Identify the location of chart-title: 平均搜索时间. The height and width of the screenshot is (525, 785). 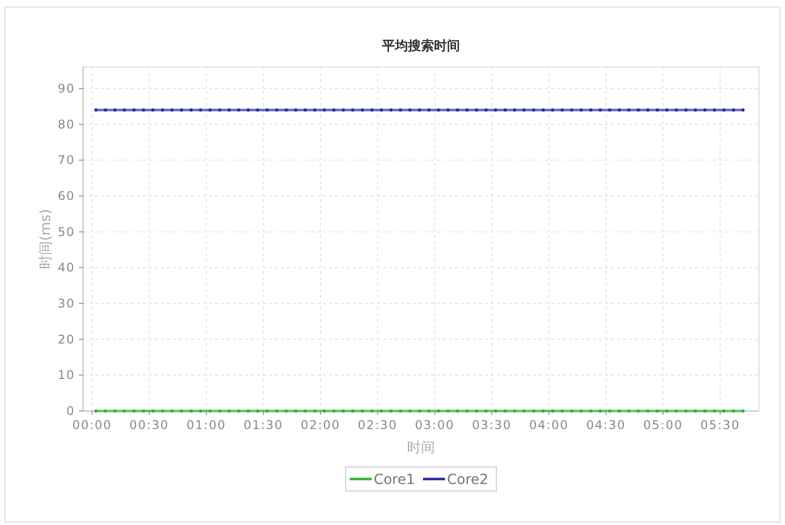
(420, 46).